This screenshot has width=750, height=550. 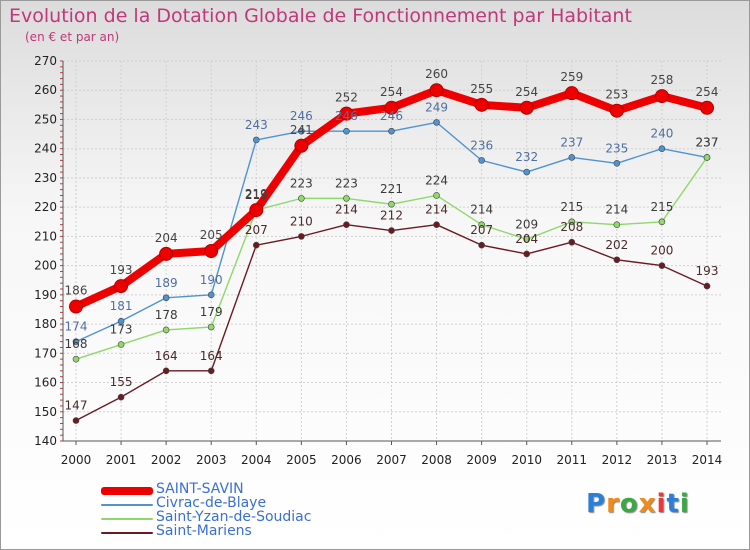 What do you see at coordinates (684, 504) in the screenshot?
I see `logo-letter: i` at bounding box center [684, 504].